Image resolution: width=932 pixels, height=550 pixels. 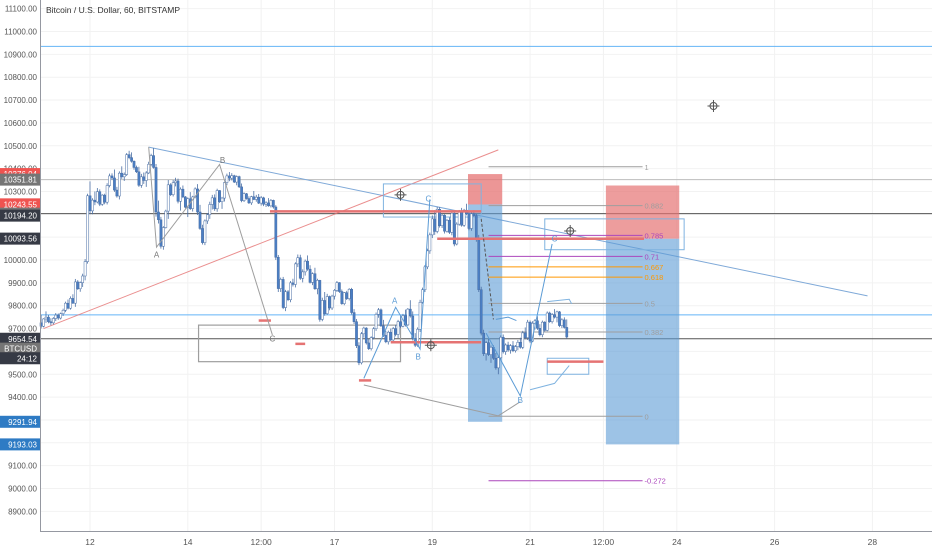 What do you see at coordinates (90, 542) in the screenshot?
I see `time-tick-label: 12` at bounding box center [90, 542].